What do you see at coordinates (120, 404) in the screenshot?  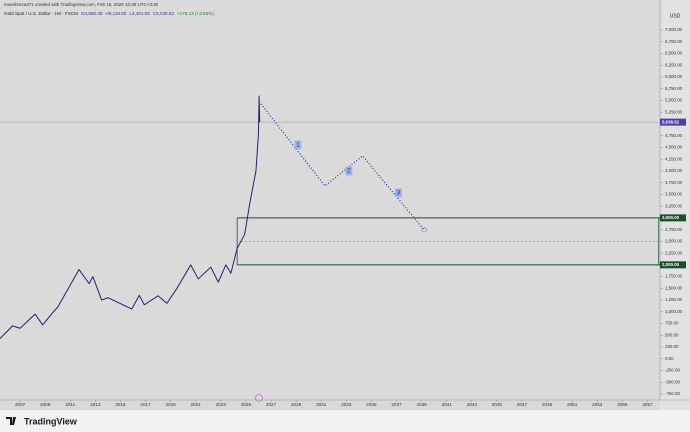 I see `x-tick-label: 2015` at bounding box center [120, 404].